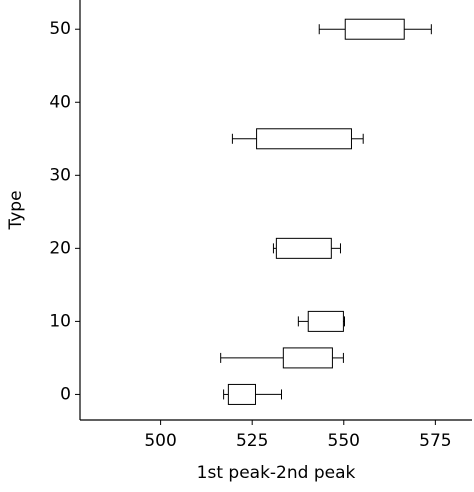 This screenshot has width=474, height=492. Describe the element at coordinates (60, 29) in the screenshot. I see `y-tick-label: 50` at that location.